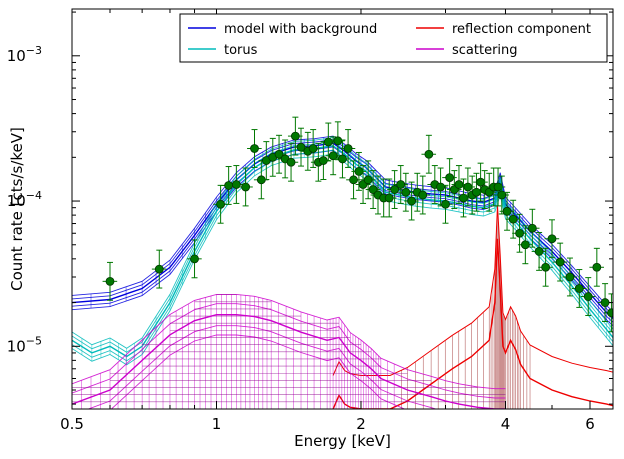  Describe the element at coordinates (24, 344) in the screenshot. I see `y-tick-label: 10⁻⁵` at that location.